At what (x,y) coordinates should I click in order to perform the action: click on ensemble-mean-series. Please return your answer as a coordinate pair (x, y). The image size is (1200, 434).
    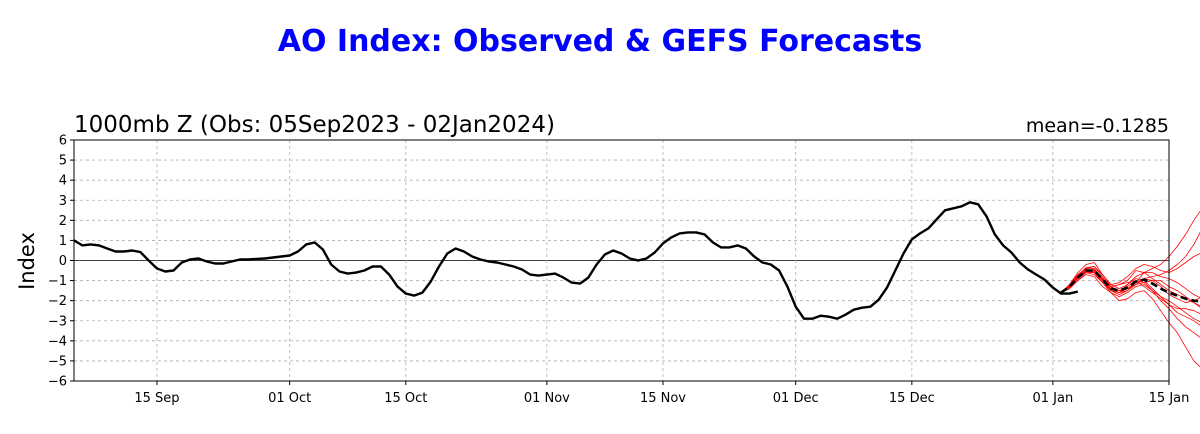
    Looking at the image, I should click on (1130, 286).